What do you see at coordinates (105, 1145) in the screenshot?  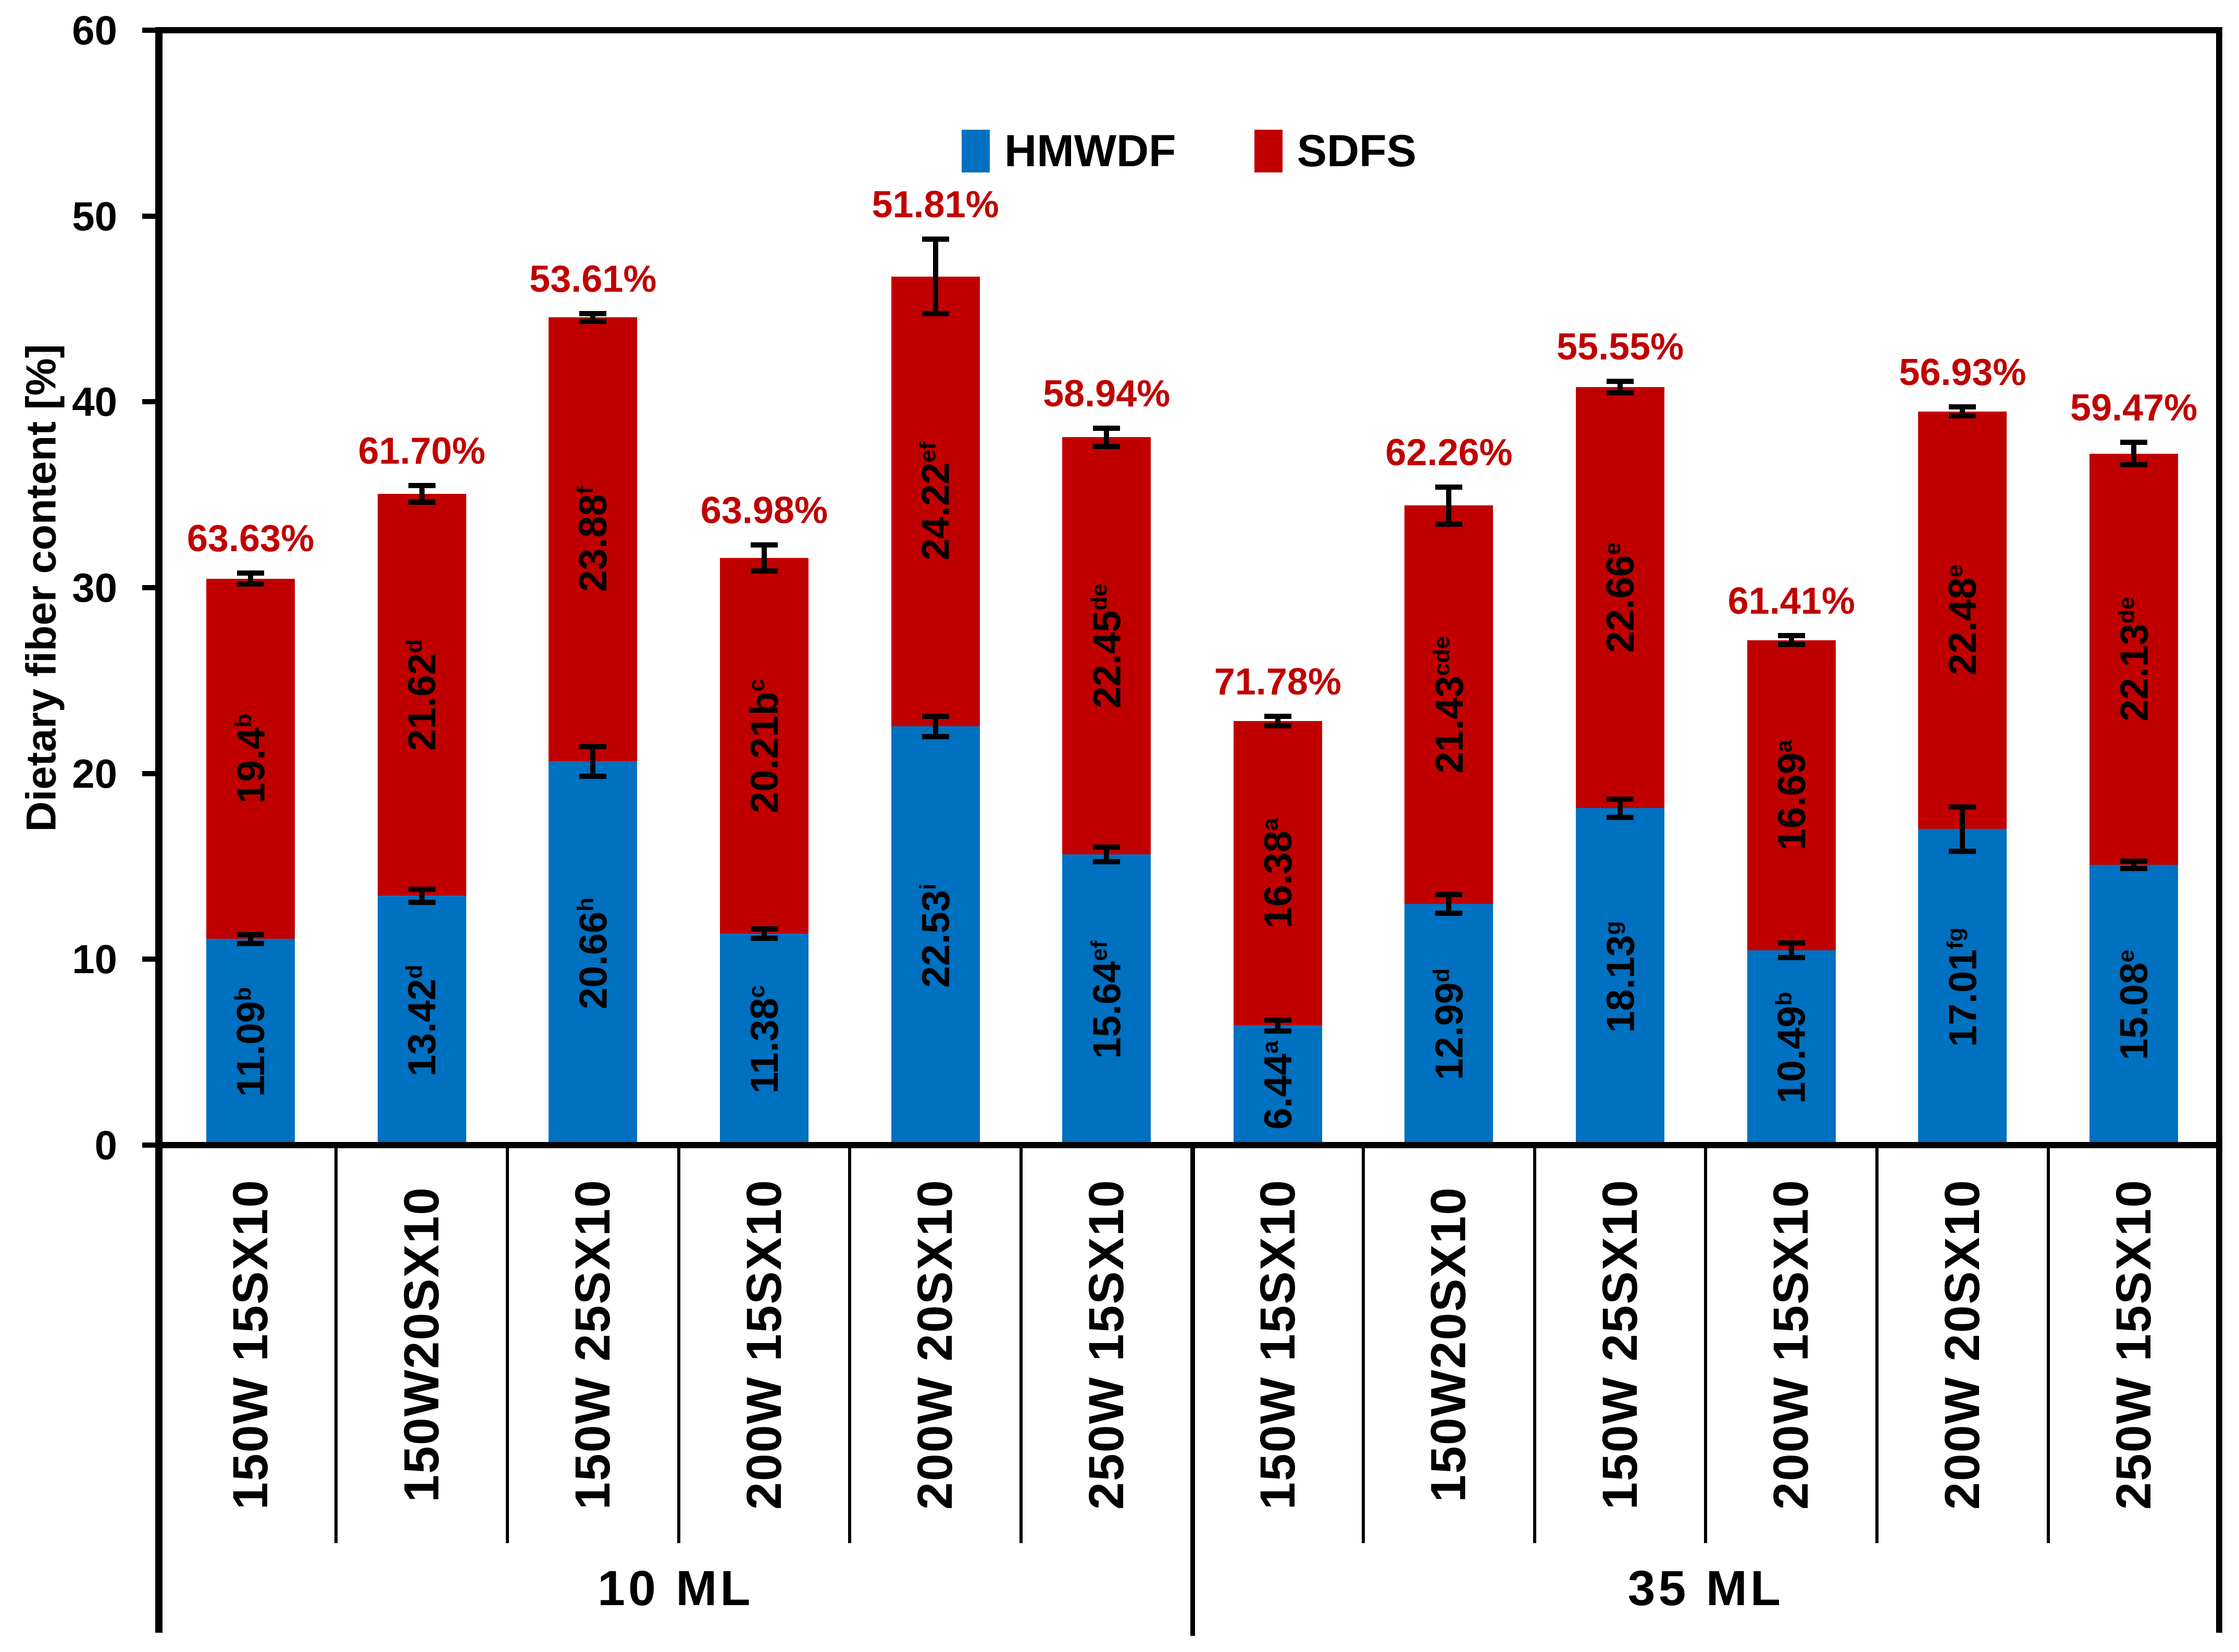 I see `y-tick-label: 0` at bounding box center [105, 1145].